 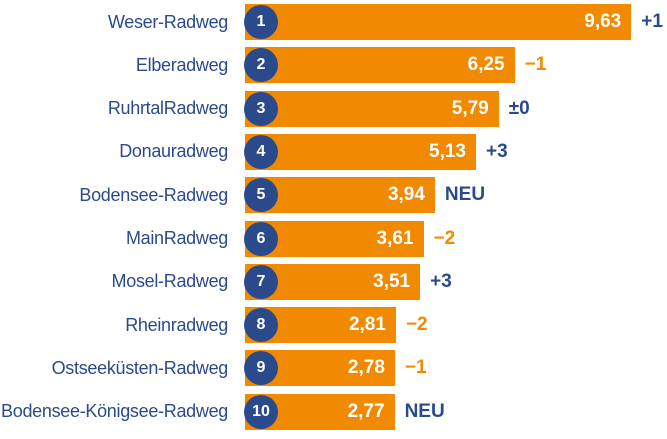 I want to click on value-label: 5,79, so click(x=470, y=108).